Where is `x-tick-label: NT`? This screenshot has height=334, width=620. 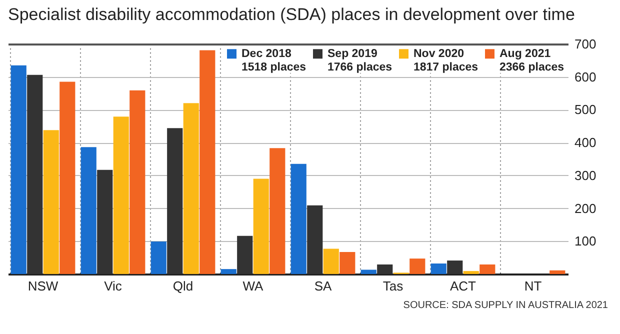
x-tick-label: NT is located at coordinates (533, 286).